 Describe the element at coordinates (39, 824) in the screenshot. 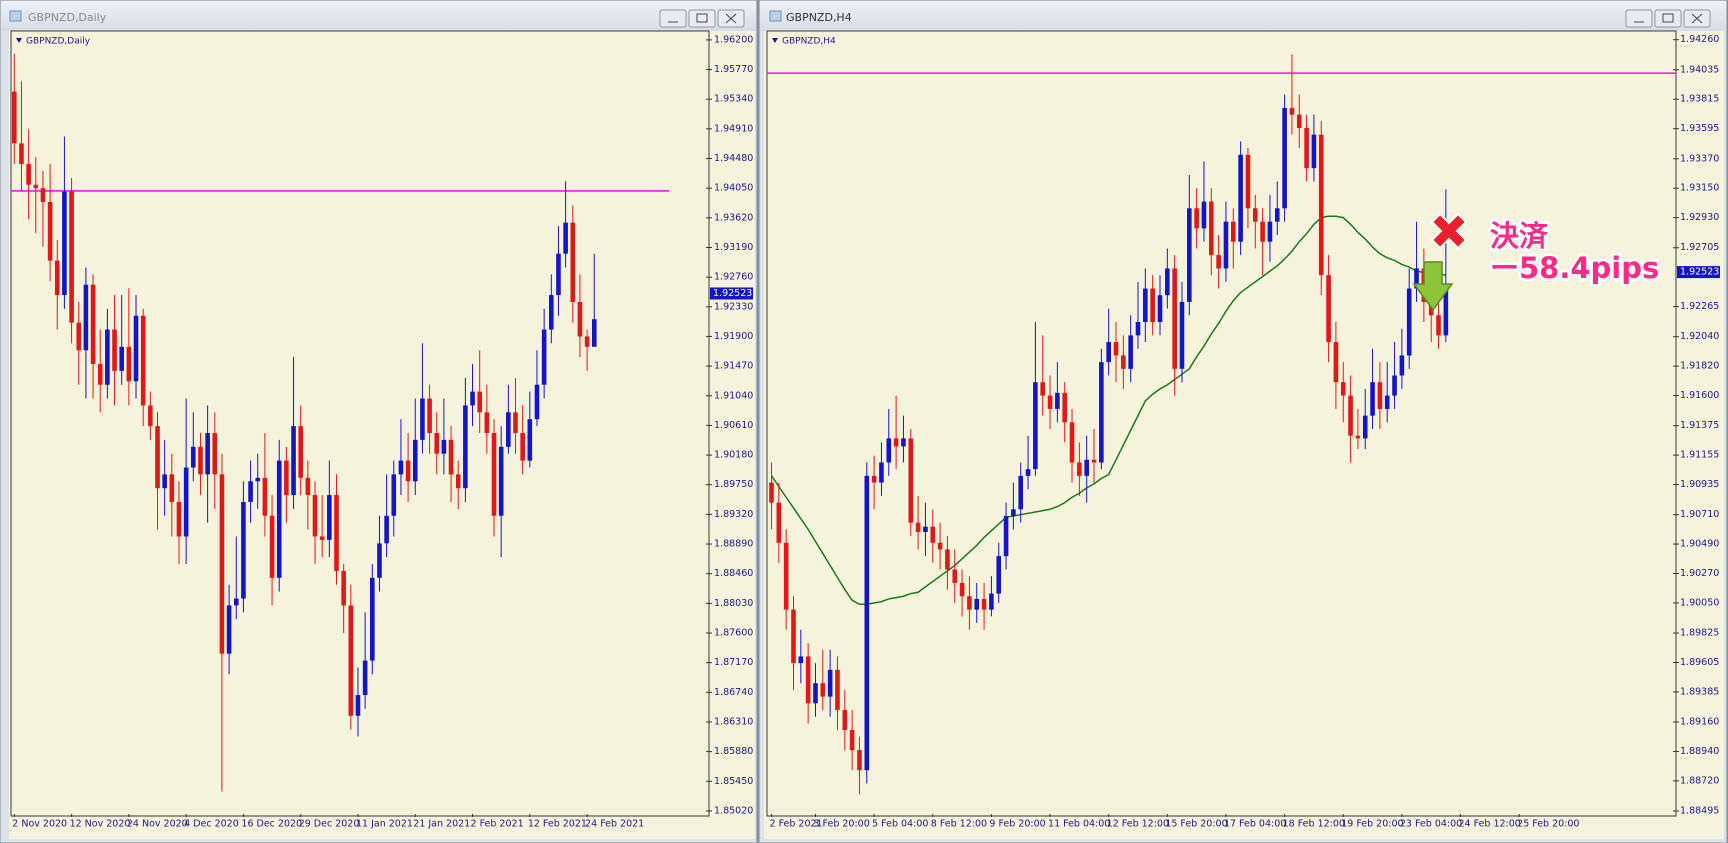

I see `x-tick-label: 2 Nov 2020` at that location.